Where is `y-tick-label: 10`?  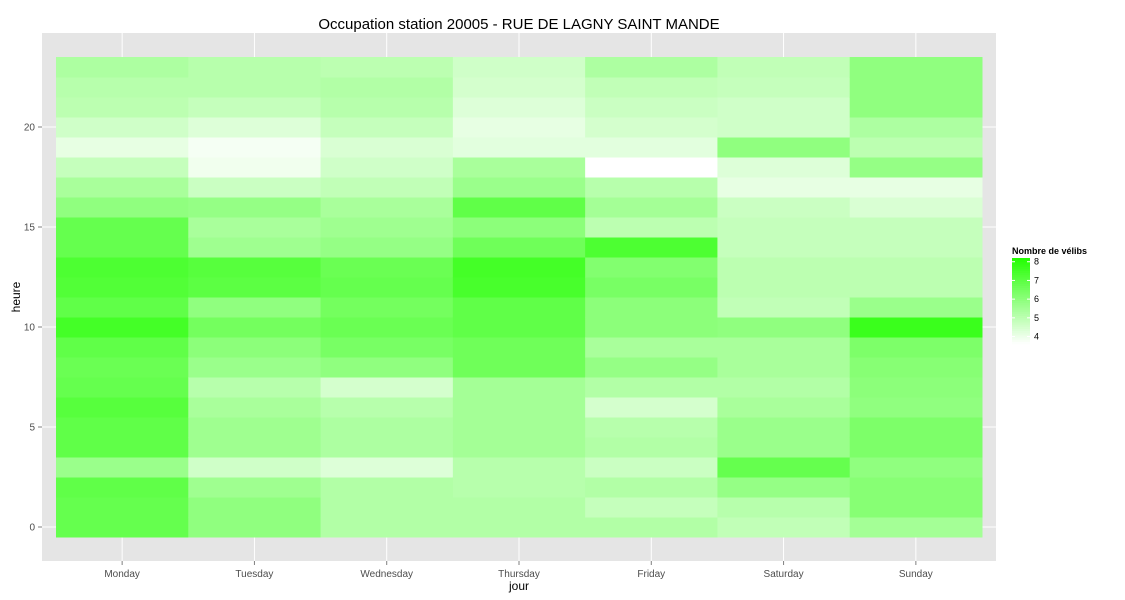
y-tick-label: 10 is located at coordinates (30, 328).